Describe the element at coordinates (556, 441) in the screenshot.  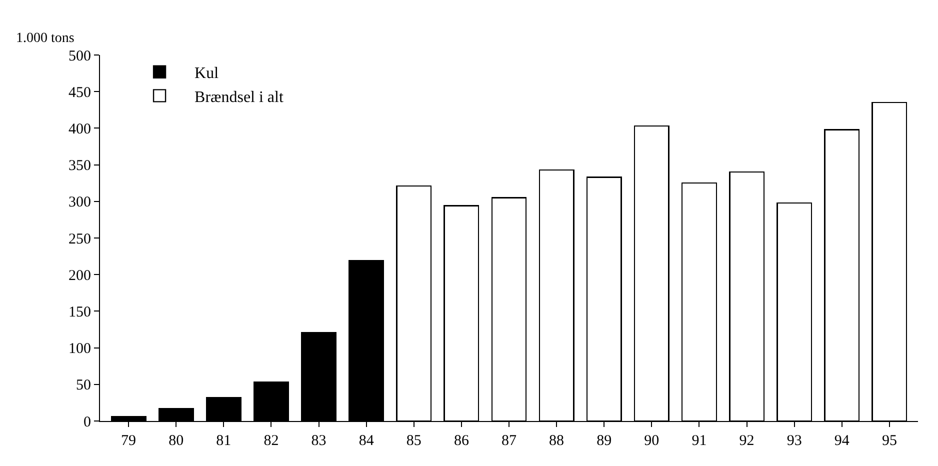
I see `x-tick-label: 88` at that location.